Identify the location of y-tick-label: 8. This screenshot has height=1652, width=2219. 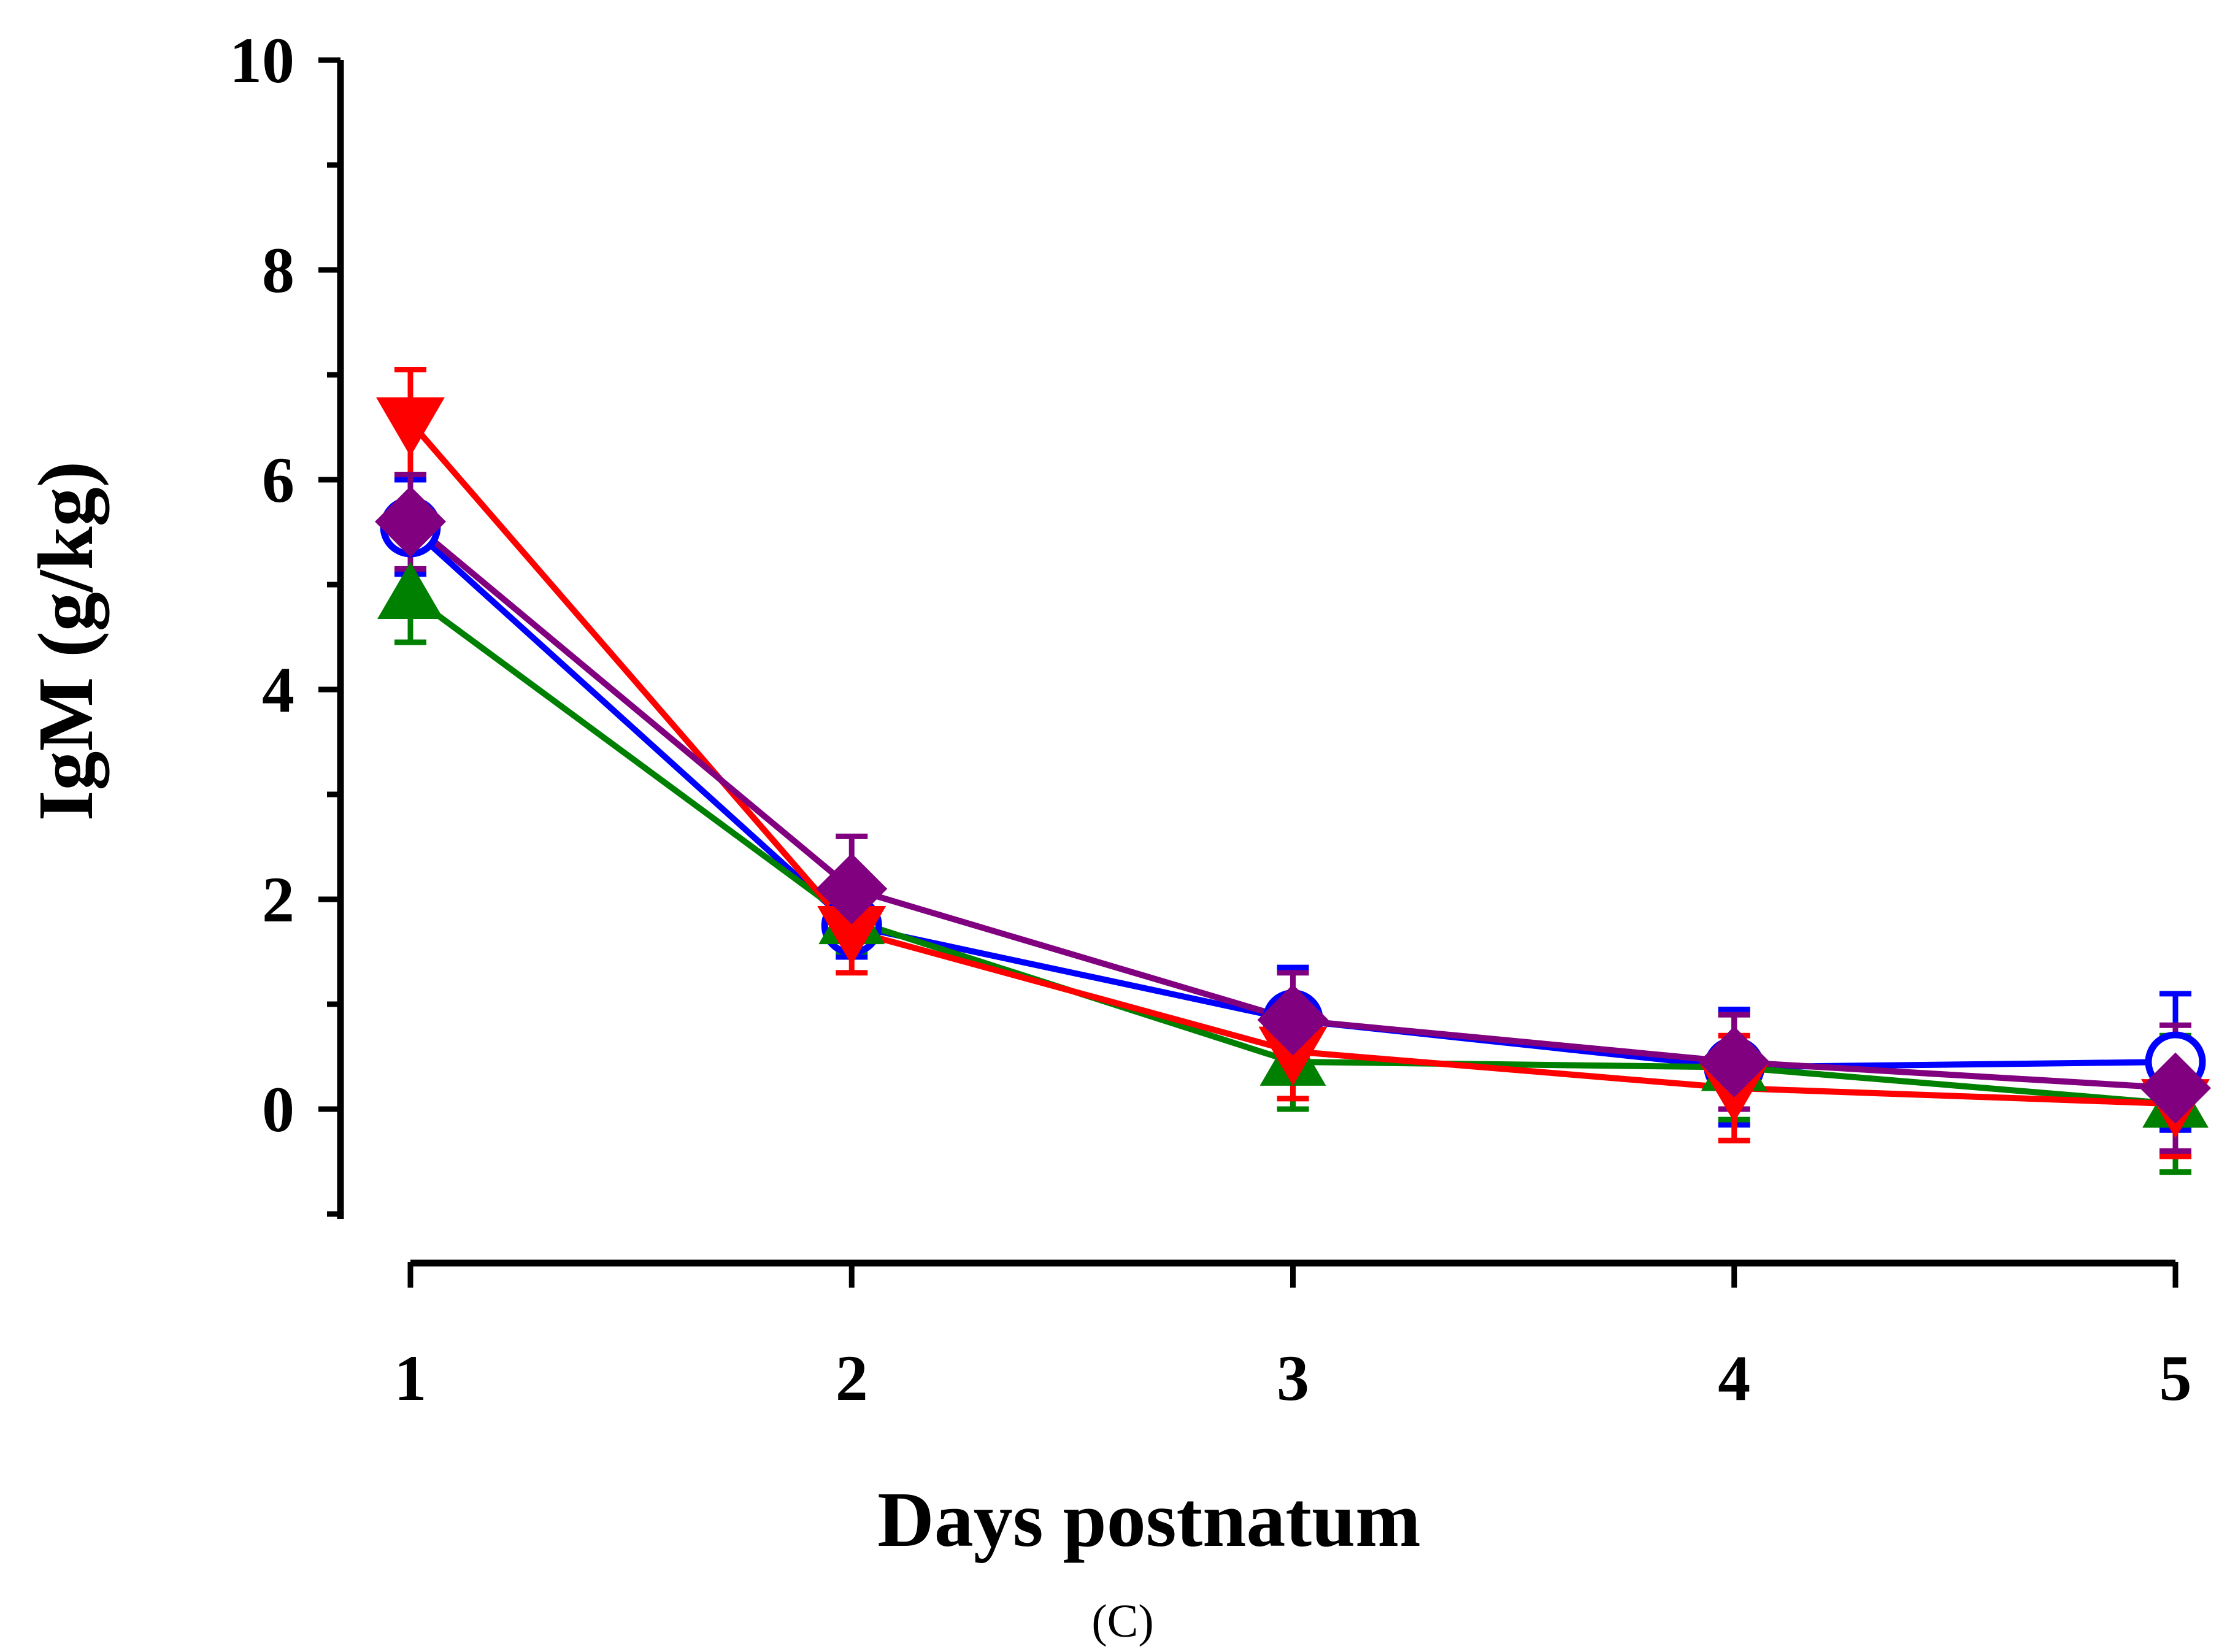
(278, 270).